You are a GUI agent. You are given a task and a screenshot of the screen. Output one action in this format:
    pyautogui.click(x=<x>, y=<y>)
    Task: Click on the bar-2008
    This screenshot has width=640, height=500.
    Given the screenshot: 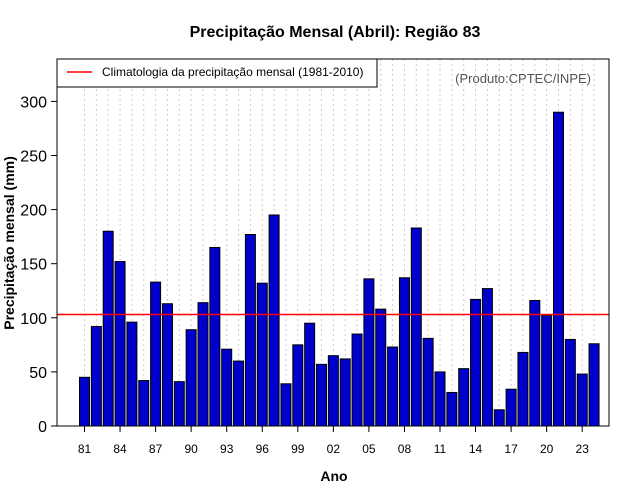 What is the action you would take?
    pyautogui.click(x=404, y=352)
    